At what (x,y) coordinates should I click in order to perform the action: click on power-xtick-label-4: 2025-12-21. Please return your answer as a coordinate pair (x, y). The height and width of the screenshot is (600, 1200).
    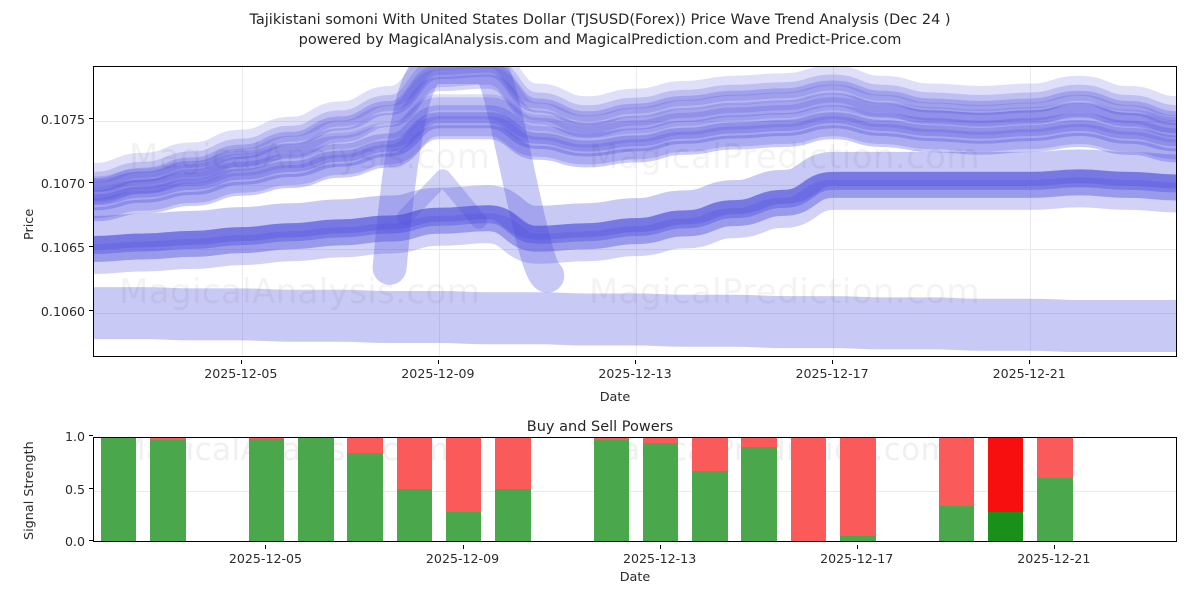
    Looking at the image, I should click on (1054, 555).